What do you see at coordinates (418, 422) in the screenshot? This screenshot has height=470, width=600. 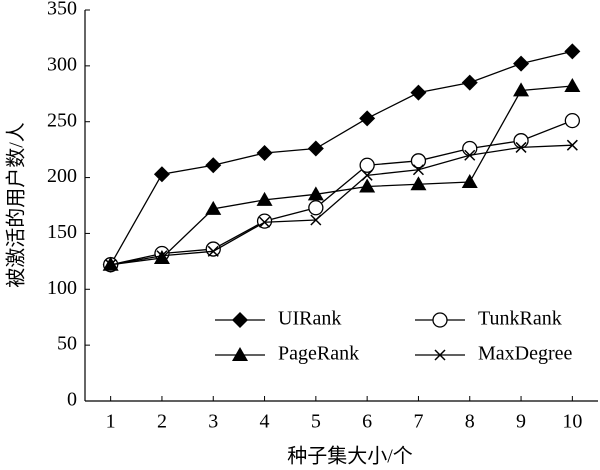 I see `x-tick-label: 7` at bounding box center [418, 422].